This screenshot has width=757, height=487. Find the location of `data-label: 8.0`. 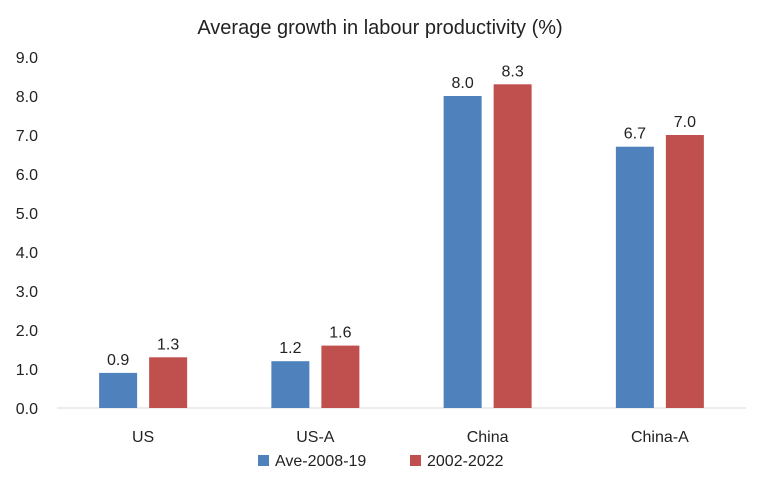

data-label: 8.0 is located at coordinates (463, 83).